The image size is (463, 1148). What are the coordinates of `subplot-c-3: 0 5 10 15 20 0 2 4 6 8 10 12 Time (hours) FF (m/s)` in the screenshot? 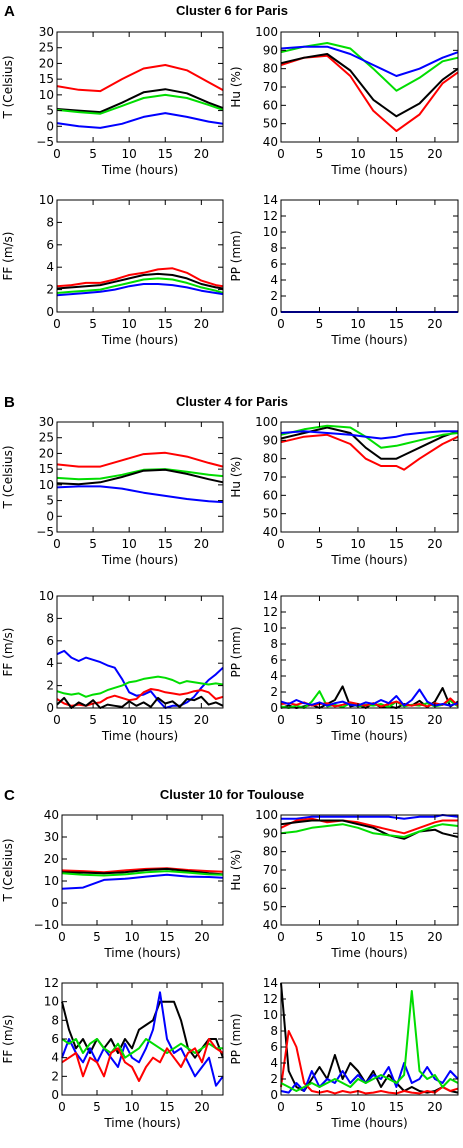 It's located at (112, 1053).